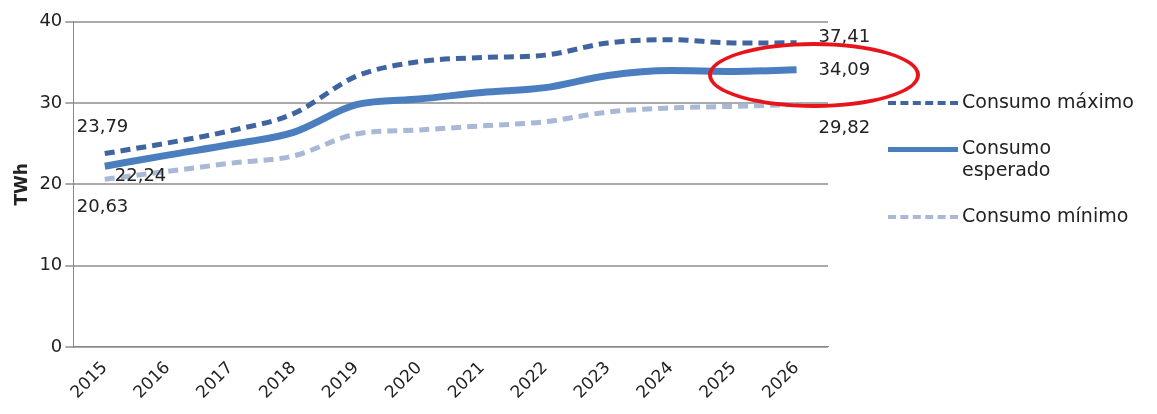 The width and height of the screenshot is (1157, 414). Describe the element at coordinates (102, 205) in the screenshot. I see `data-label: 20,63` at that location.